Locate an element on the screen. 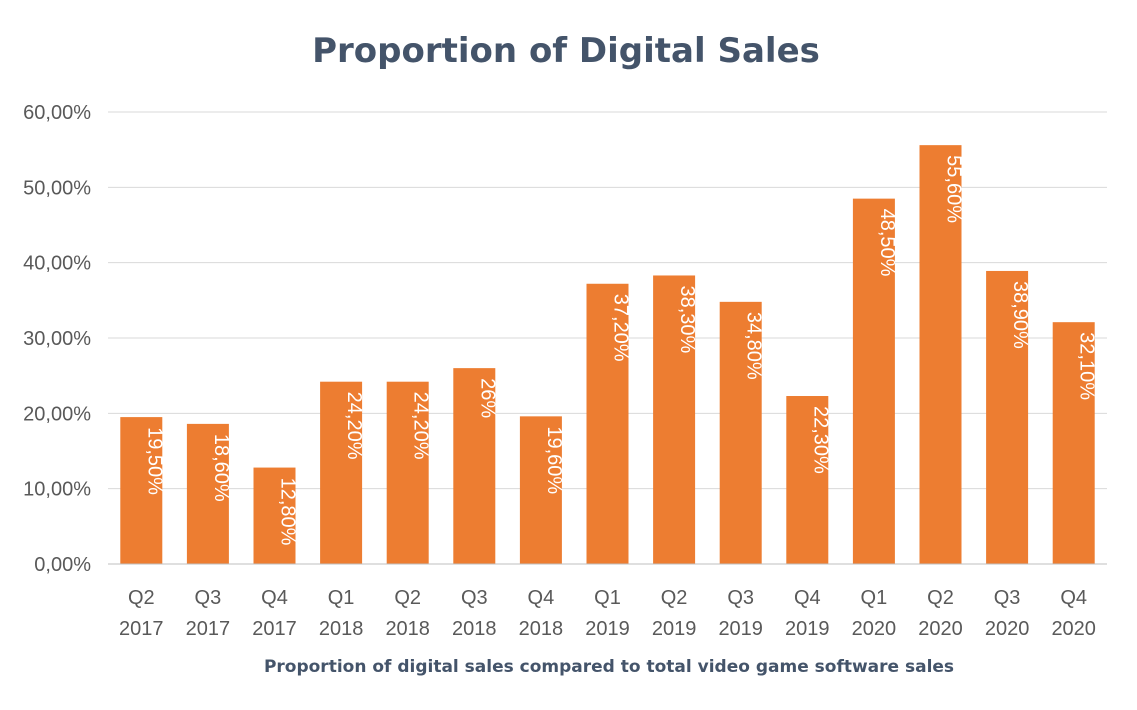  data-label: 19,50% is located at coordinates (154, 461).